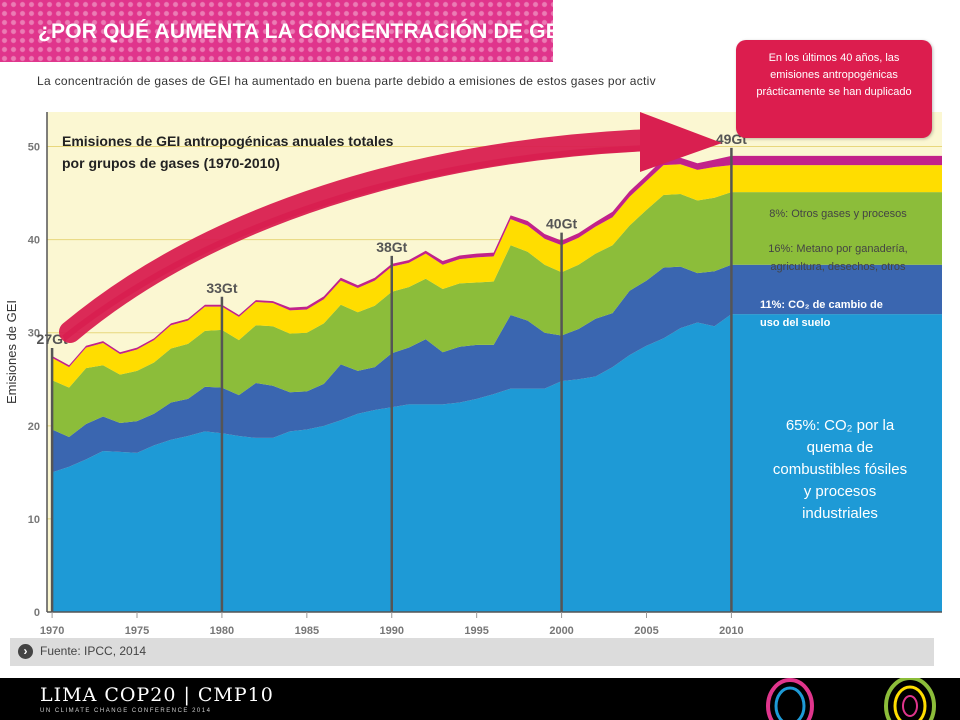 Image resolution: width=960 pixels, height=720 pixels. I want to click on legend-fossil-line-4: y procesos, so click(840, 491).